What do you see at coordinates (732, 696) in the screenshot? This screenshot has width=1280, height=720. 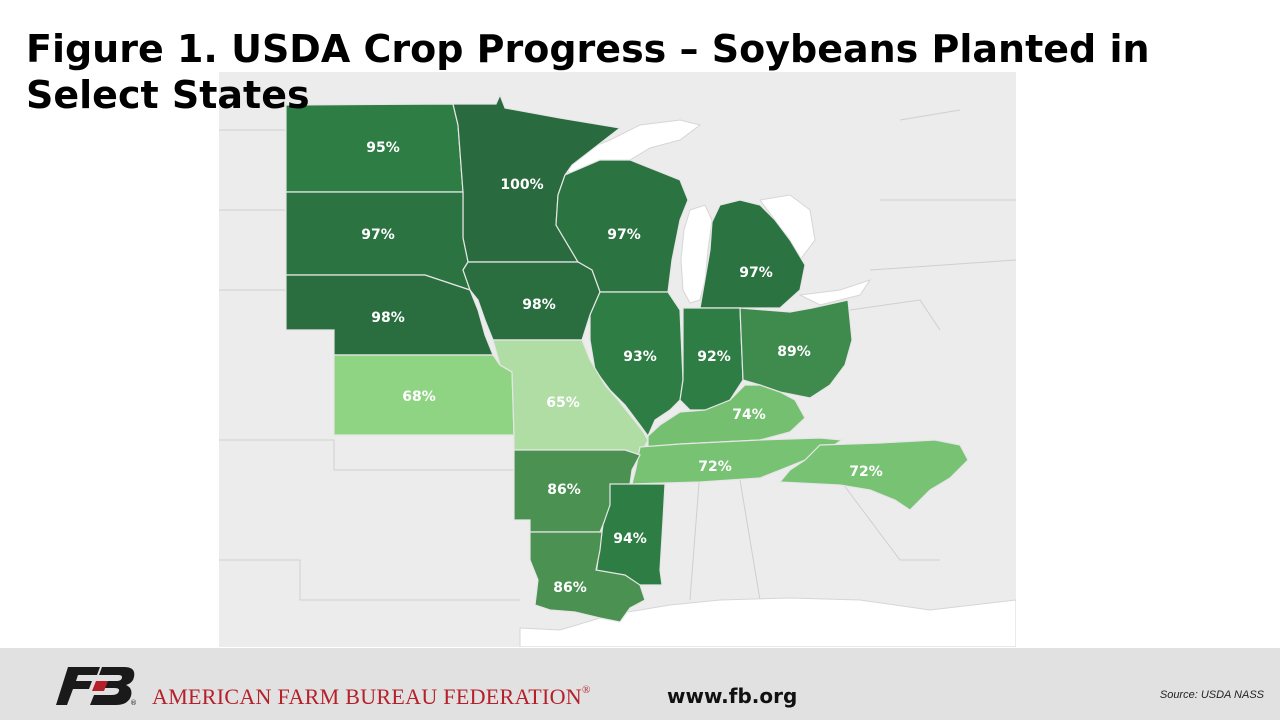 I see `website-link: www.fb.org` at bounding box center [732, 696].